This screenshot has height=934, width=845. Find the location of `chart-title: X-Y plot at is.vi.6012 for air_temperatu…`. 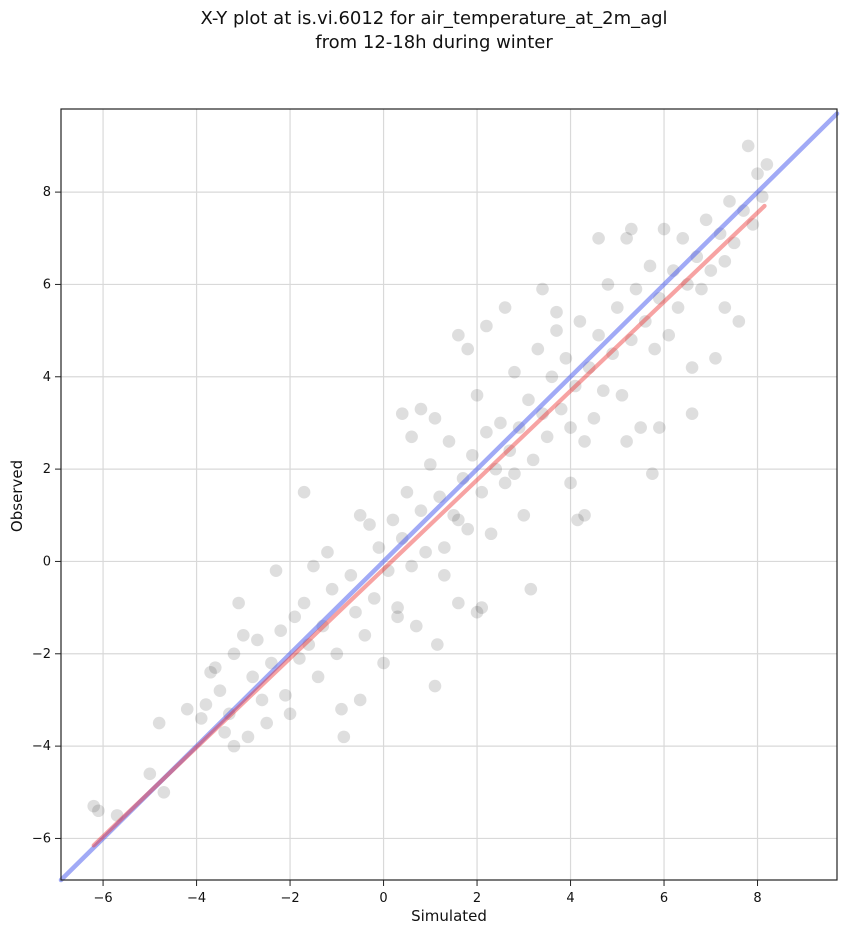

chart-title: X-Y plot at is.vi.6012 for air_temperatu… is located at coordinates (433, 18).